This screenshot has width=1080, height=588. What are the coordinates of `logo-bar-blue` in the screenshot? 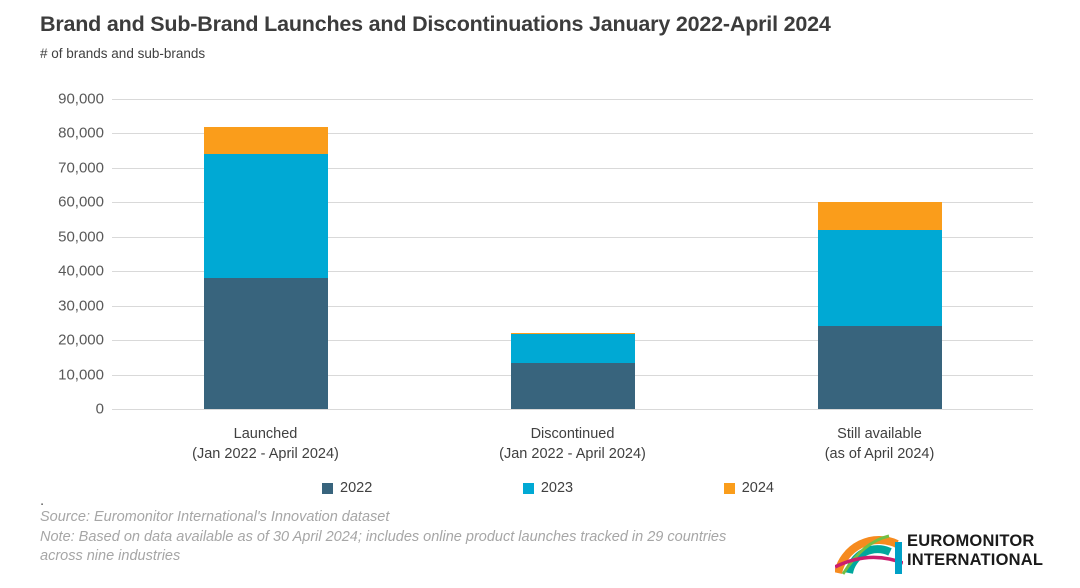 It's located at (898, 558).